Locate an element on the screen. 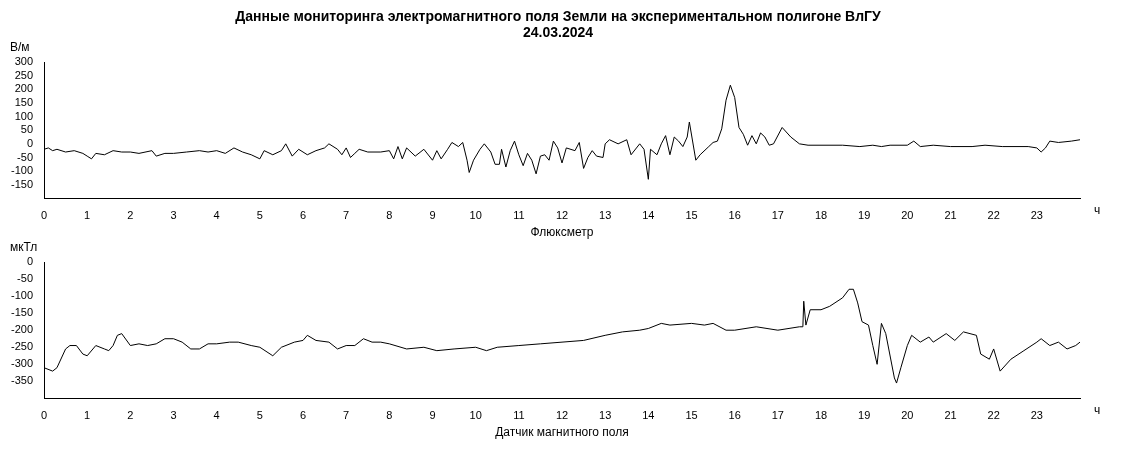 The width and height of the screenshot is (1123, 466). y-tick-label: 250 is located at coordinates (24, 74).